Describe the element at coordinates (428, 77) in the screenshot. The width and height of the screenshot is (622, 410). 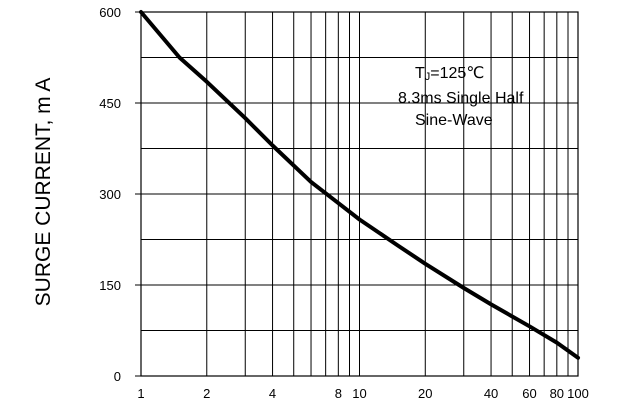
I see `annotation-subscript: J` at that location.